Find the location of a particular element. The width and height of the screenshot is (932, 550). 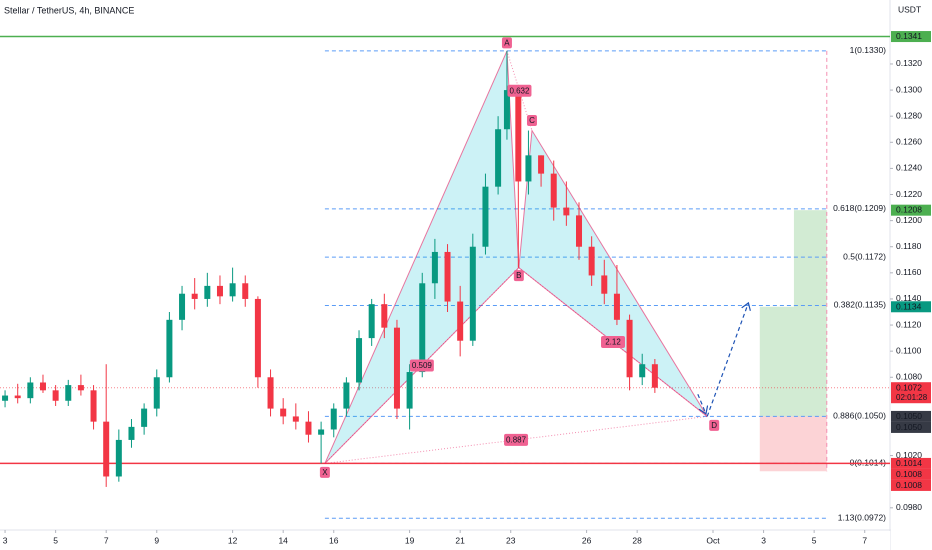

y-tick-label: 0.1180 is located at coordinates (909, 246).